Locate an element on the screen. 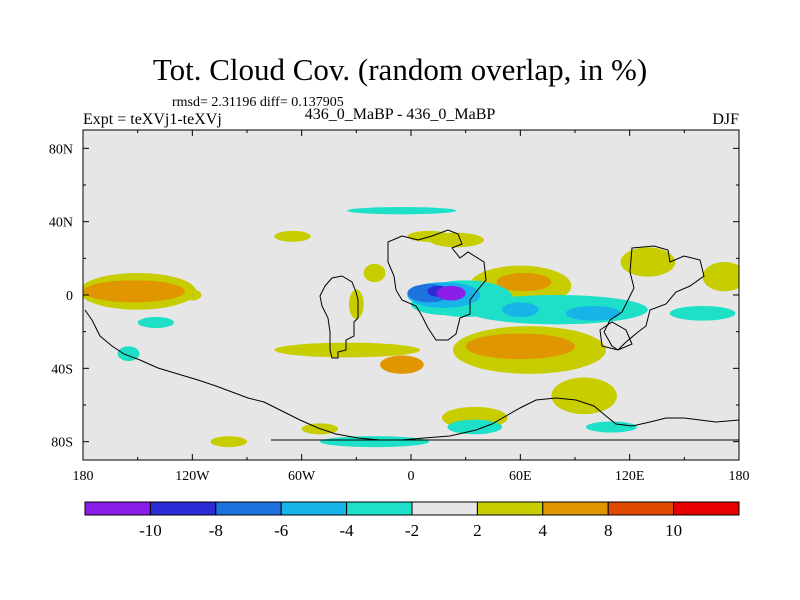 The width and height of the screenshot is (800, 600). colorbar-label-8: 10 is located at coordinates (673, 530).